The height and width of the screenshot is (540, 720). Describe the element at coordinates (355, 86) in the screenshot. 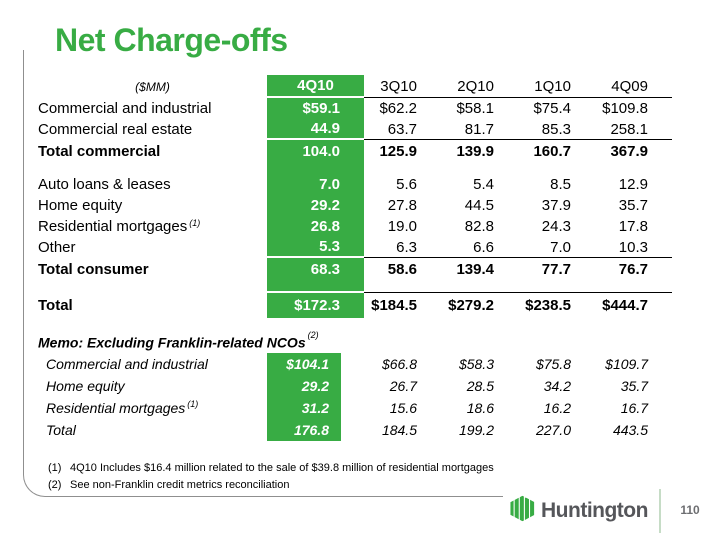

I see `table-header-row: ($MM) 4Q10 3Q10 2Q10 1Q10 4Q09` at that location.